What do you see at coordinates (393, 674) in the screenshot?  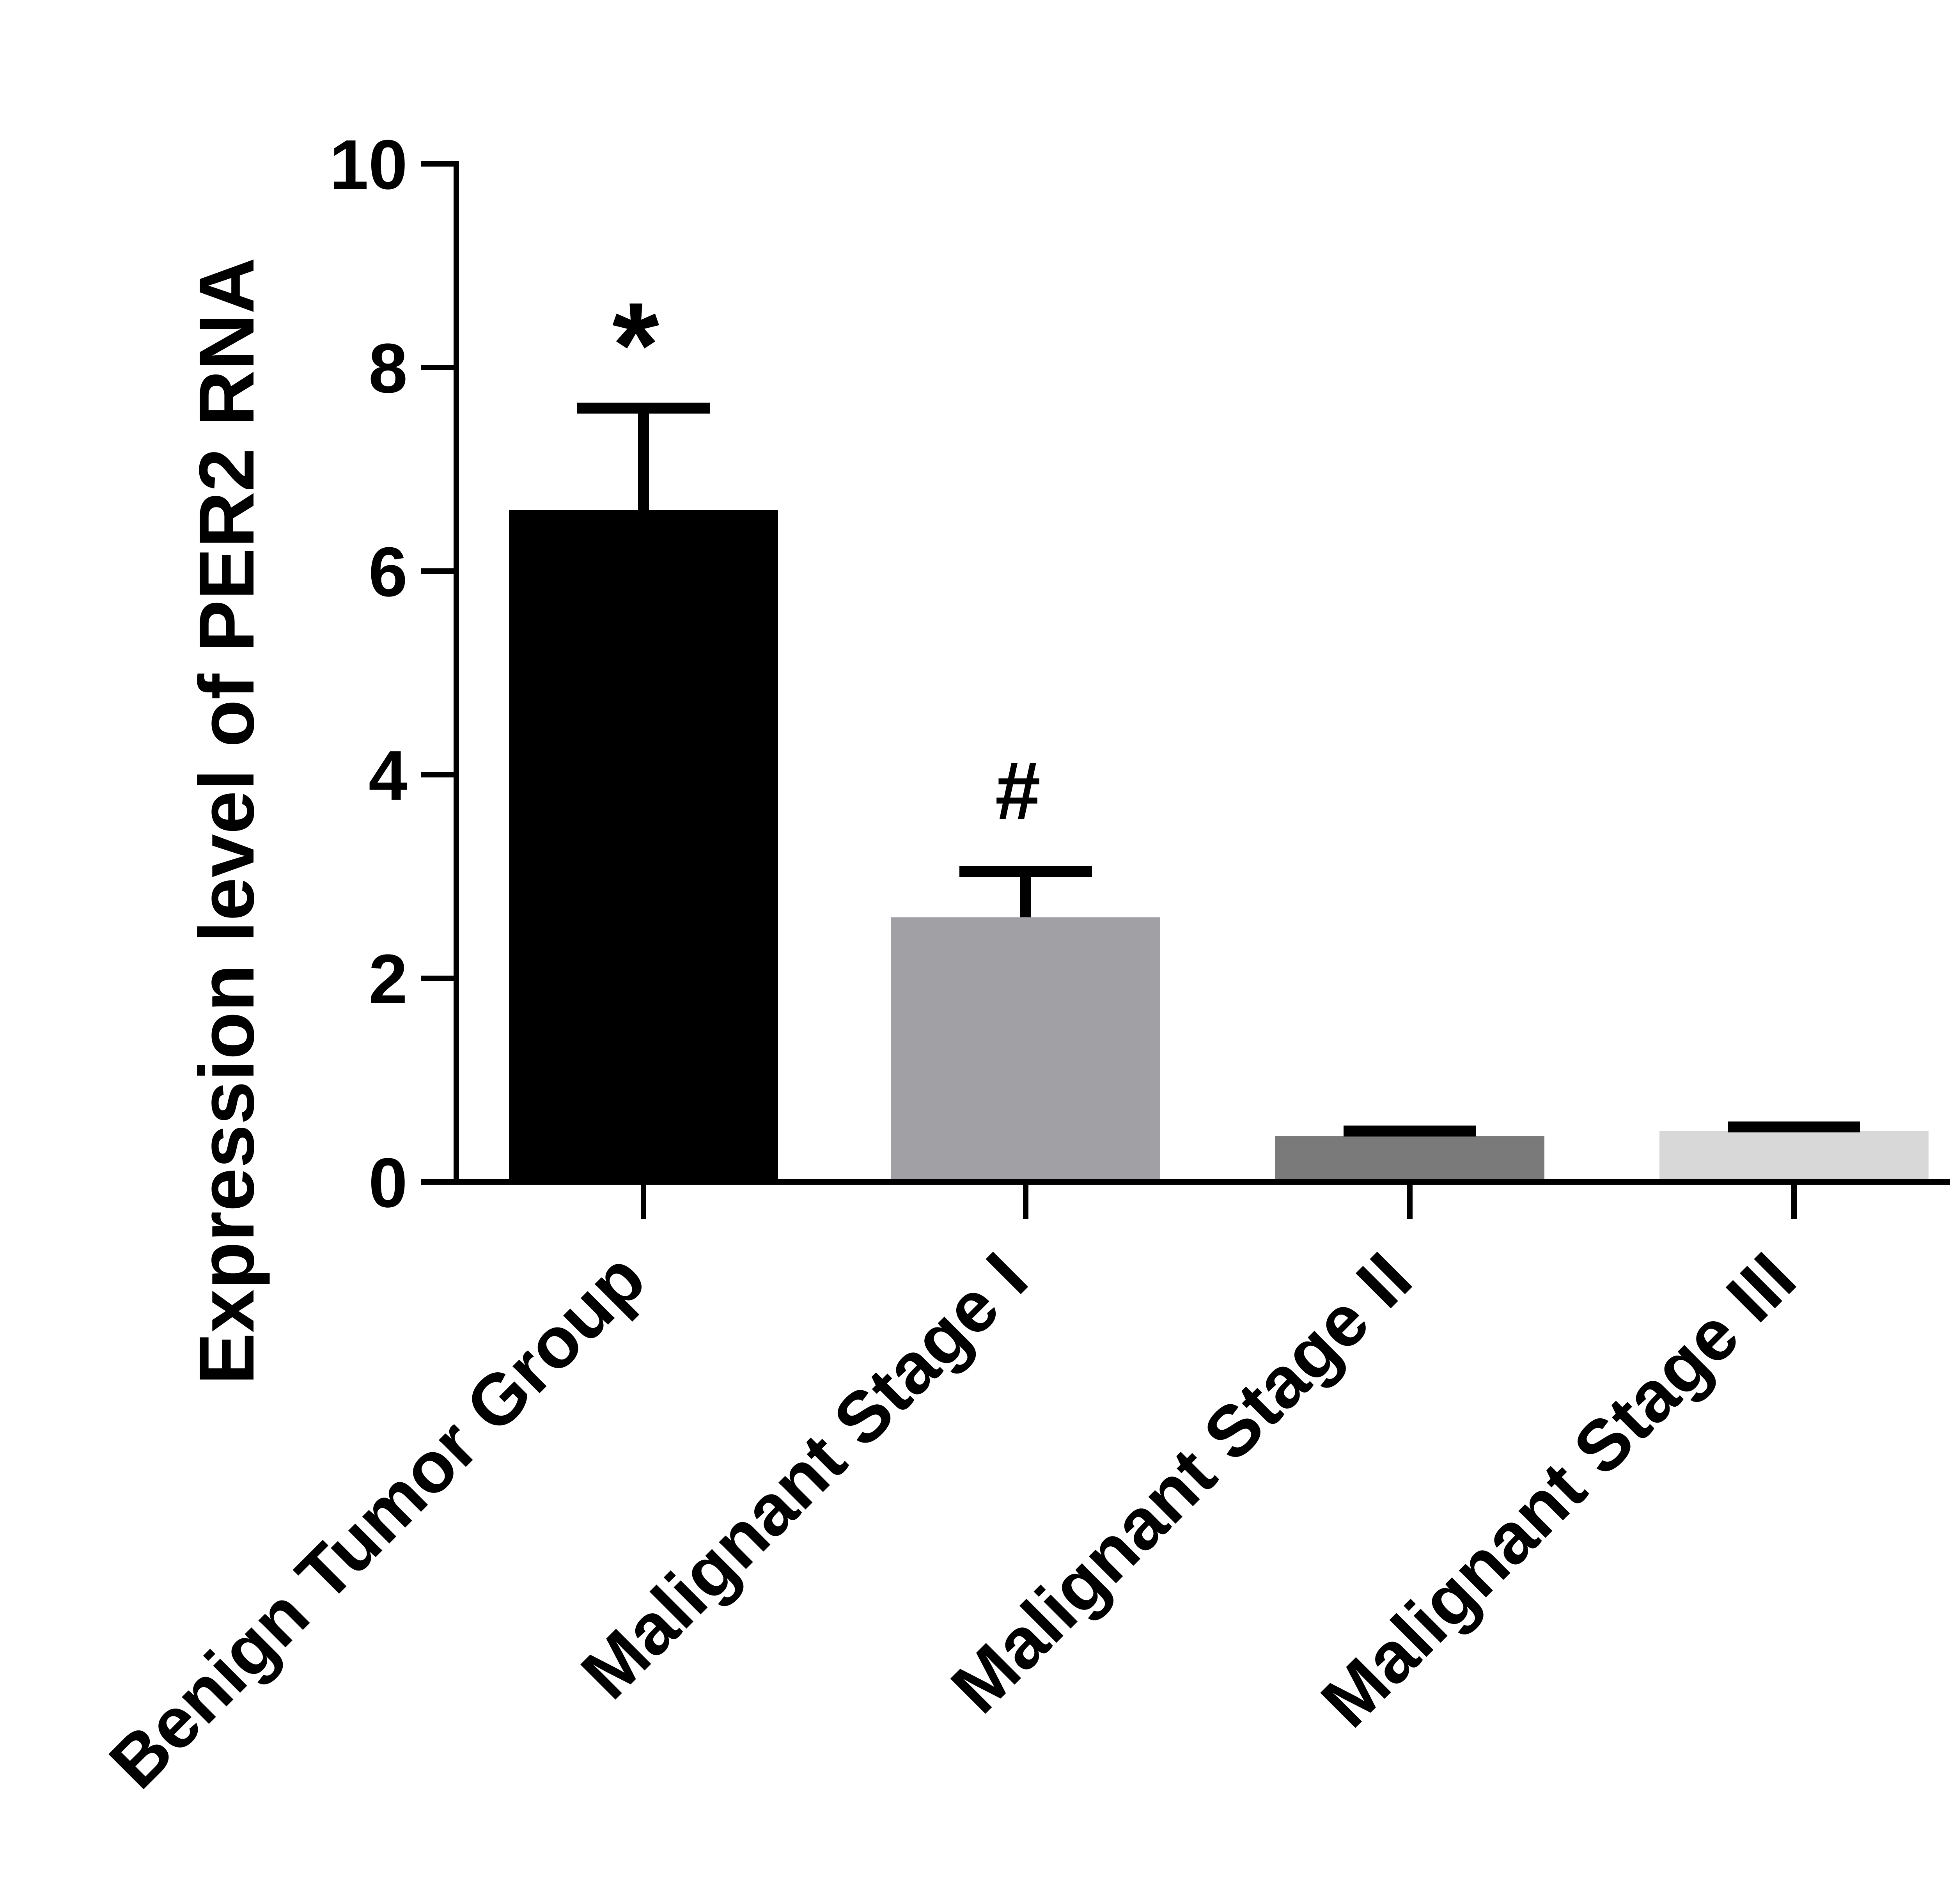 I see `y-ticks-group: 0 2 4 6 8 10` at bounding box center [393, 674].